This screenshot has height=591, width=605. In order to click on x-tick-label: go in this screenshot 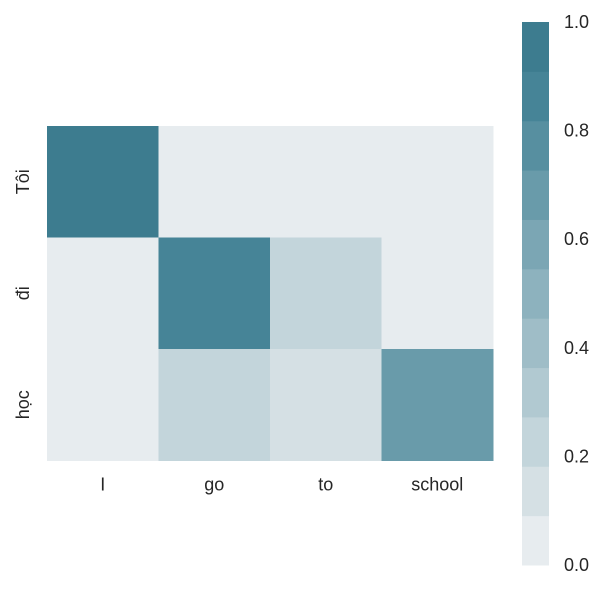, I will do `click(214, 485)`.